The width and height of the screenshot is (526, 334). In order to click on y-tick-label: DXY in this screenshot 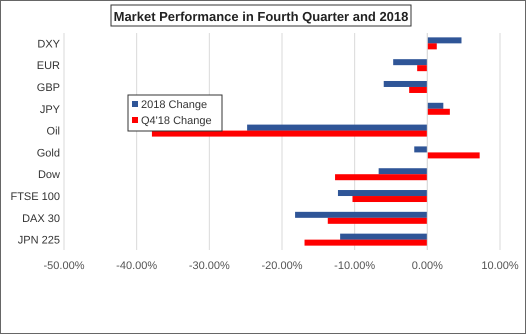, I will do `click(49, 44)`.